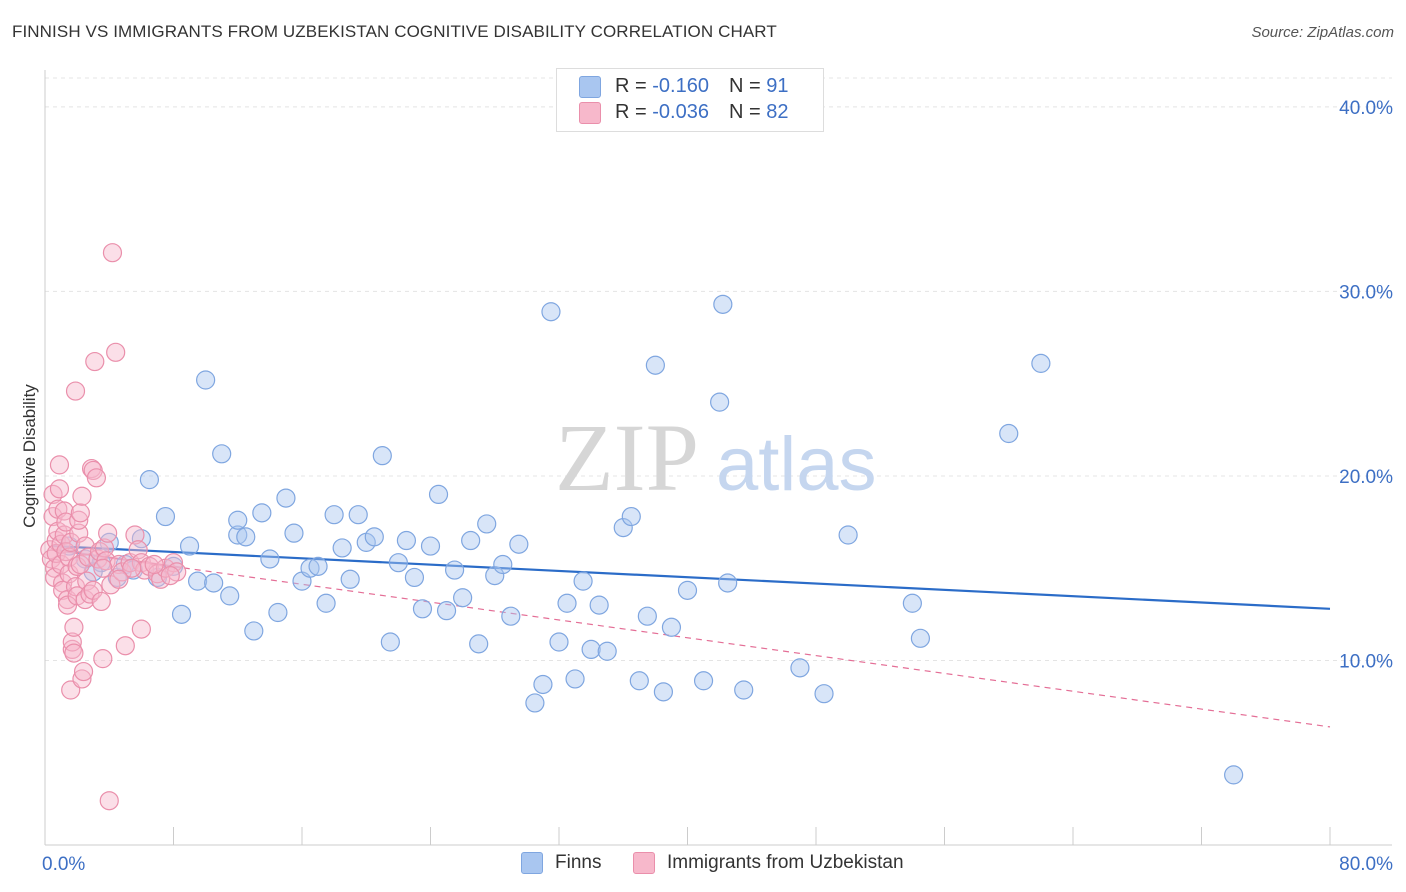  What do you see at coordinates (634, 86) in the screenshot?
I see `legend-r-label: R =` at bounding box center [634, 86].